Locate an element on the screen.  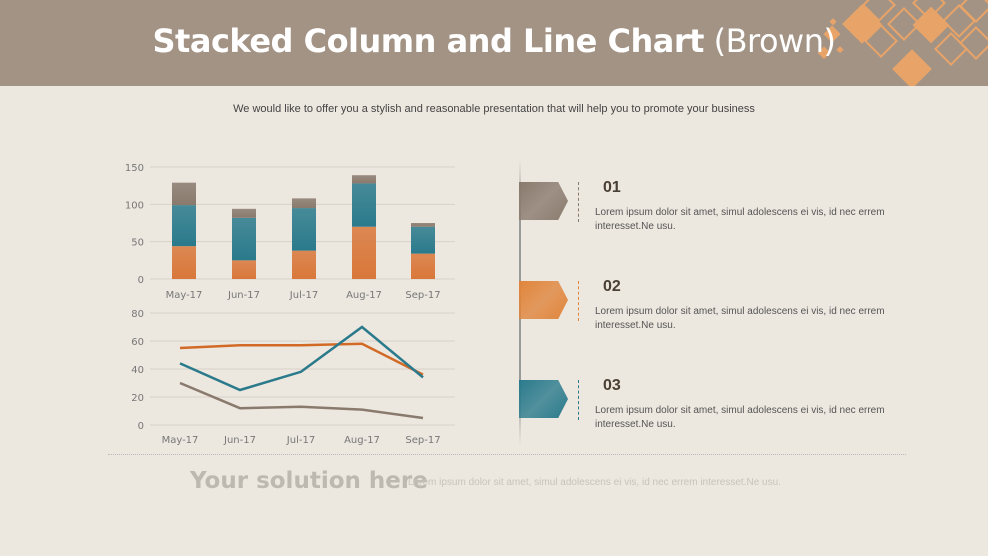
diamond-decoration-icon is located at coordinates (902, 43).